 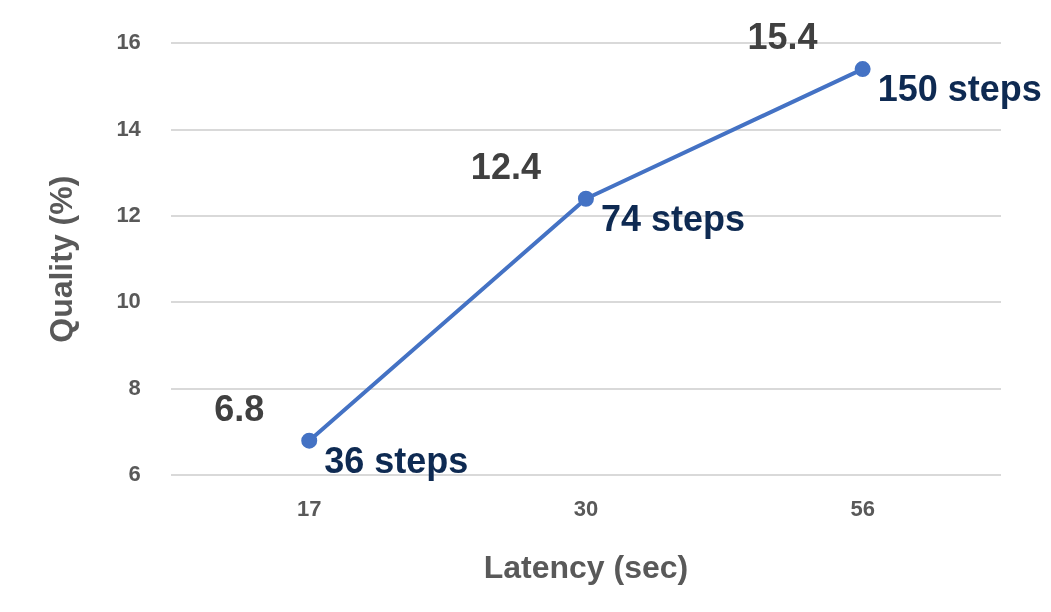 What do you see at coordinates (128, 301) in the screenshot?
I see `y-tick-label: 10` at bounding box center [128, 301].